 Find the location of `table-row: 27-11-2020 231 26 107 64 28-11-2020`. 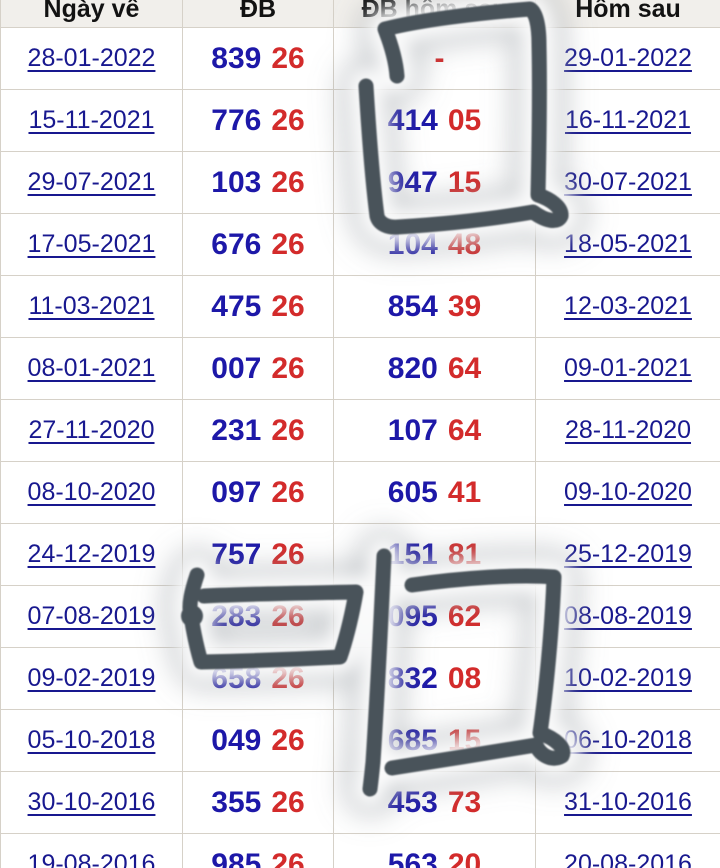

table-row: 27-11-2020 231 26 107 64 28-11-2020 is located at coordinates (360, 430).